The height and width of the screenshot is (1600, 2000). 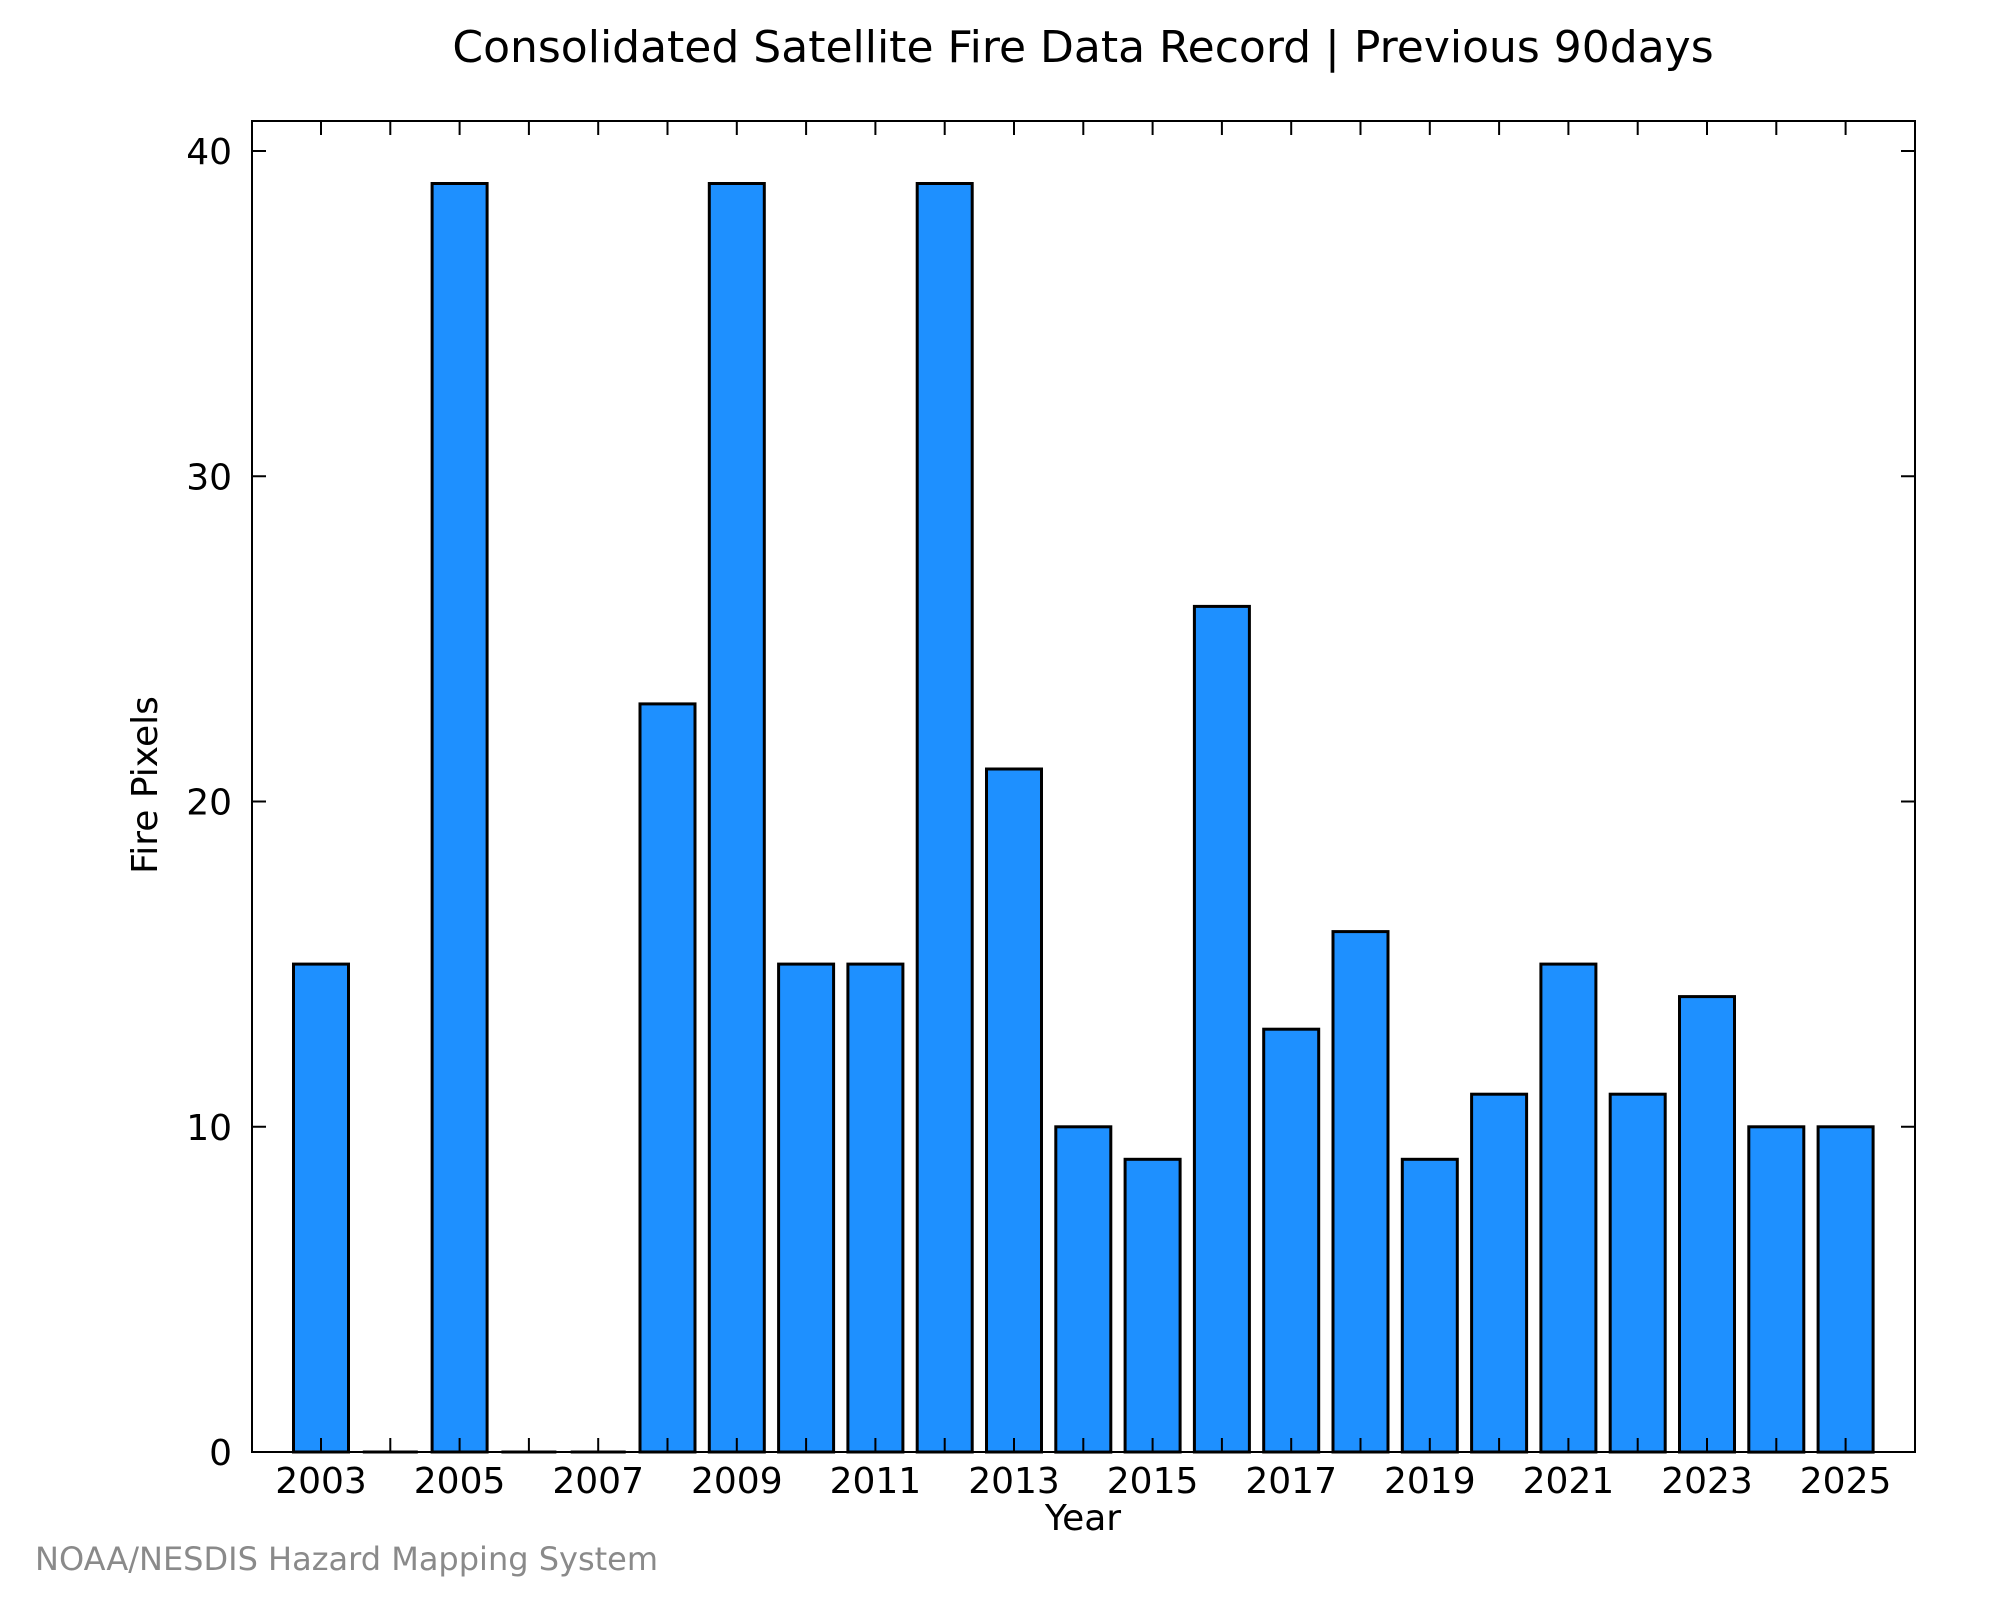 What do you see at coordinates (1776, 1289) in the screenshot?
I see `bar-2024` at bounding box center [1776, 1289].